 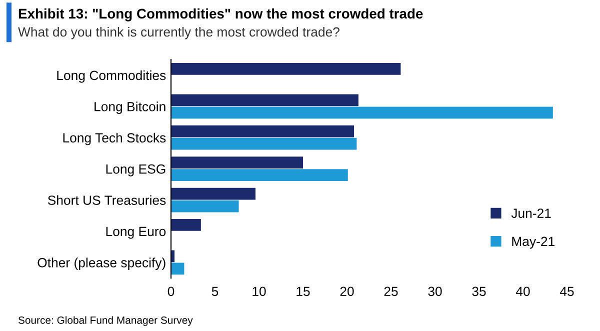 What do you see at coordinates (531, 213) in the screenshot?
I see `legend-label: Jun-21` at bounding box center [531, 213].